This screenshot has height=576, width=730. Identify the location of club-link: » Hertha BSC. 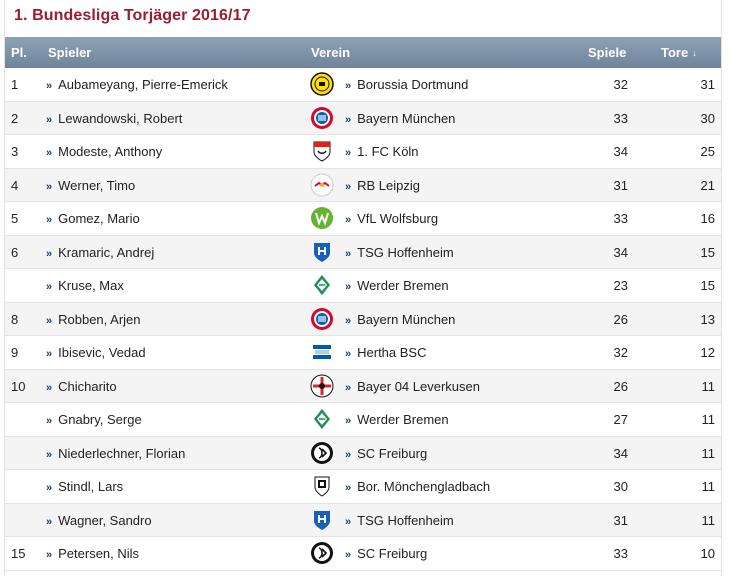
(386, 352).